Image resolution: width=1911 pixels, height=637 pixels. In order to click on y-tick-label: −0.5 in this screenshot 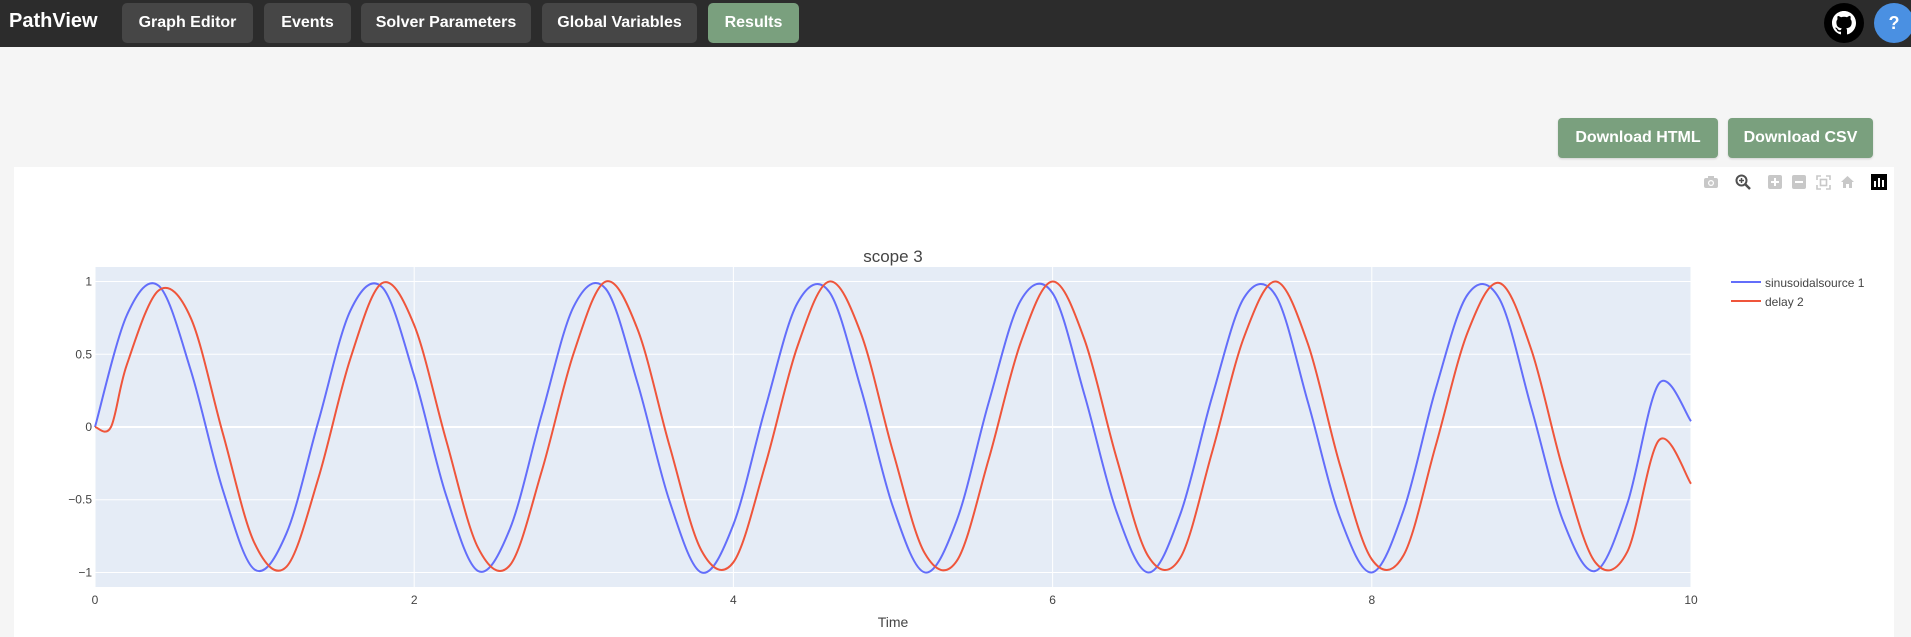, I will do `click(80, 500)`.